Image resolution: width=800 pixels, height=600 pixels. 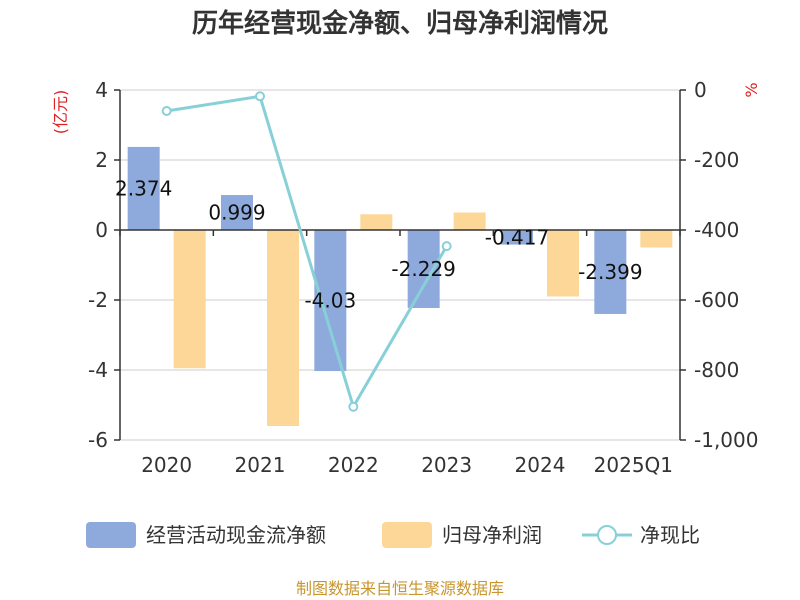 I want to click on legend-item-cashflow: 经营活动现金流净额, so click(x=206, y=535).